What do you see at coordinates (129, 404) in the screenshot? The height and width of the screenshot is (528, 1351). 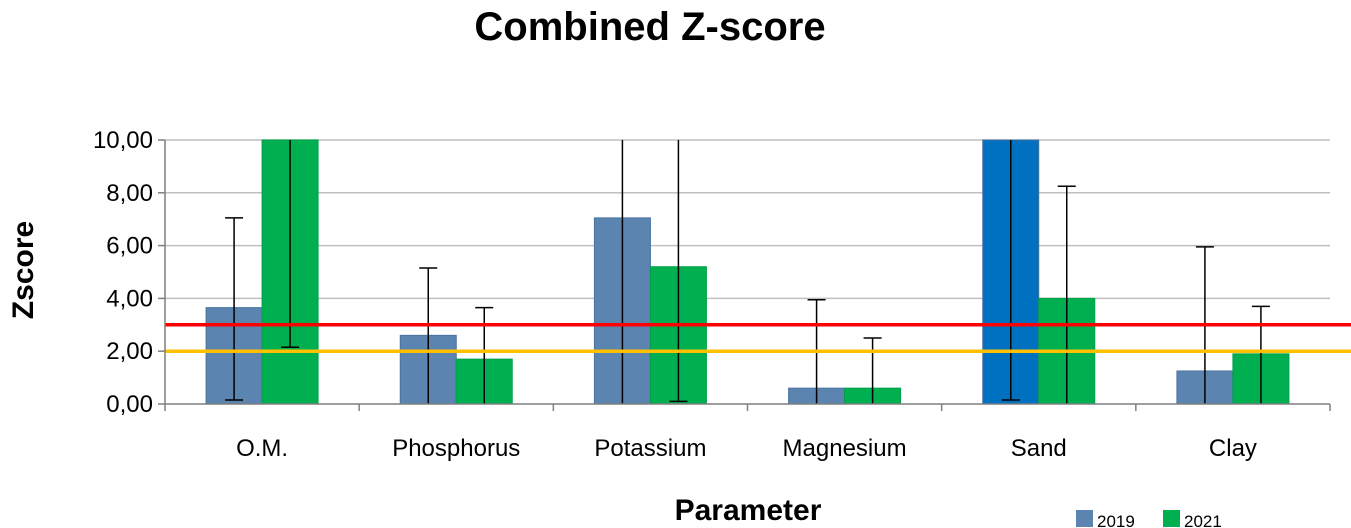 I see `y-tick-label: 0,00` at bounding box center [129, 404].